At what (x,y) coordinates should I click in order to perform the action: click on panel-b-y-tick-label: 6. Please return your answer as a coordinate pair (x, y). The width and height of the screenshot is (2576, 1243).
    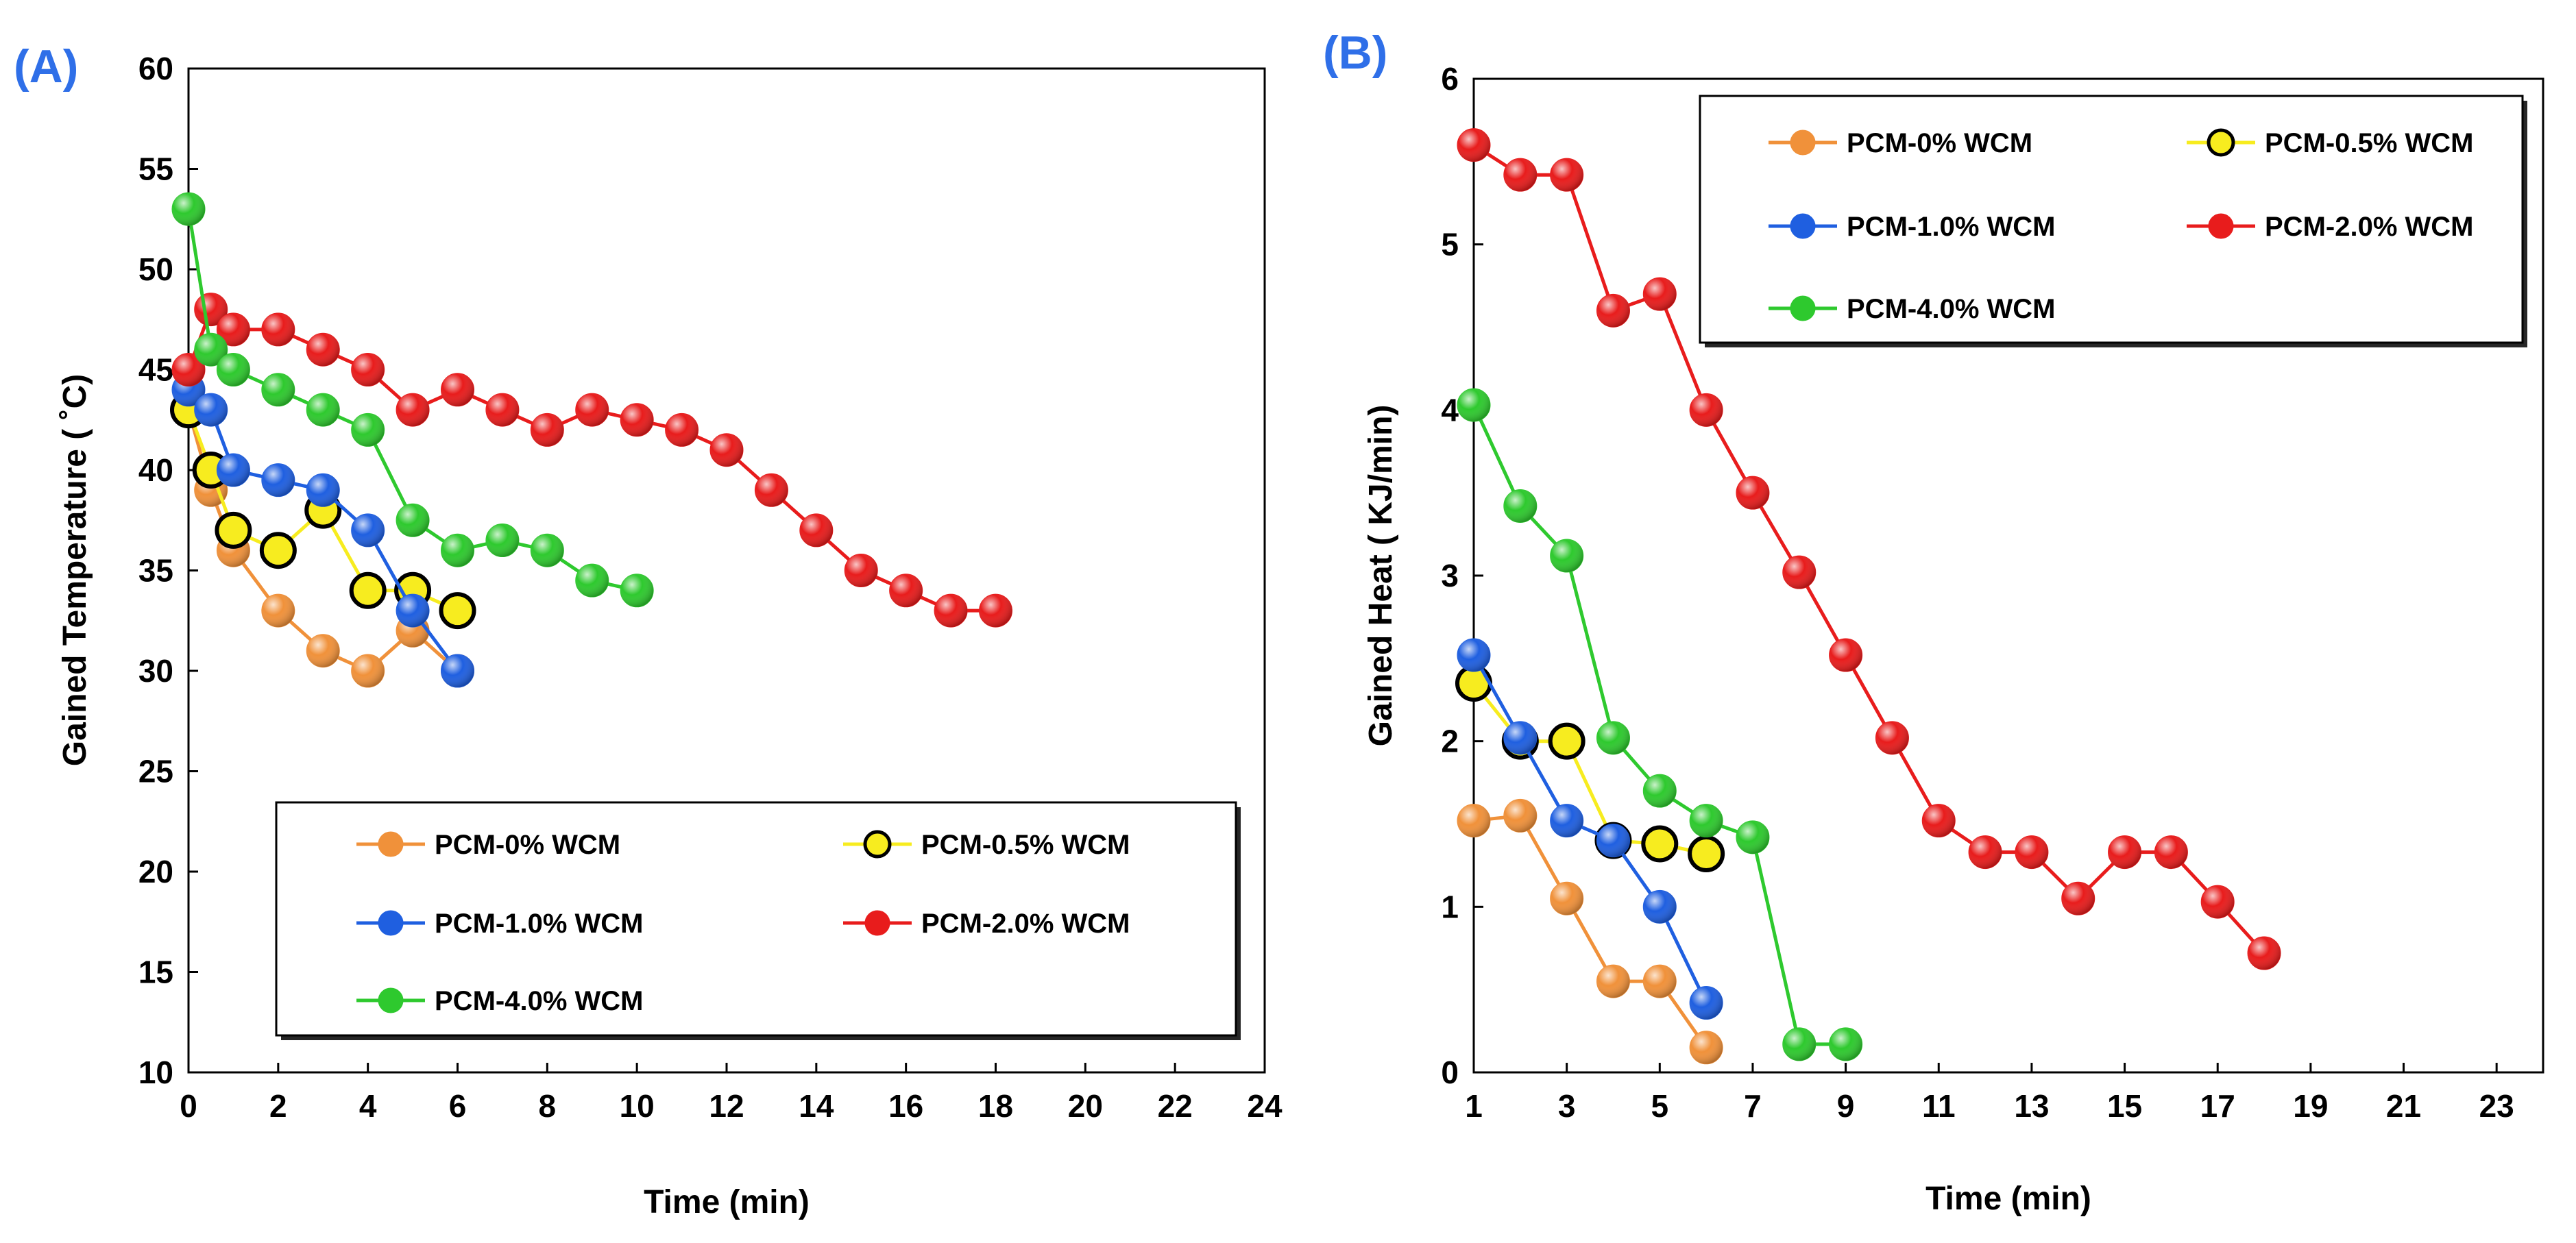
    Looking at the image, I should click on (1450, 79).